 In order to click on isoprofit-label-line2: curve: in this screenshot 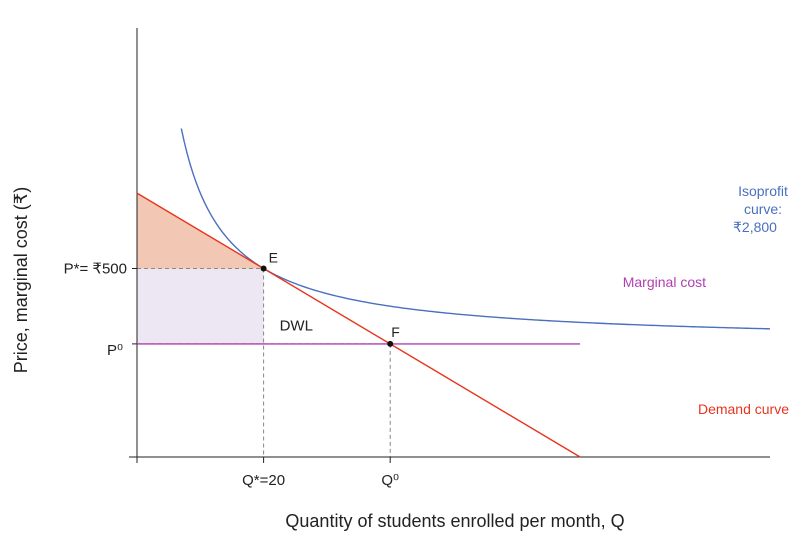, I will do `click(763, 209)`.